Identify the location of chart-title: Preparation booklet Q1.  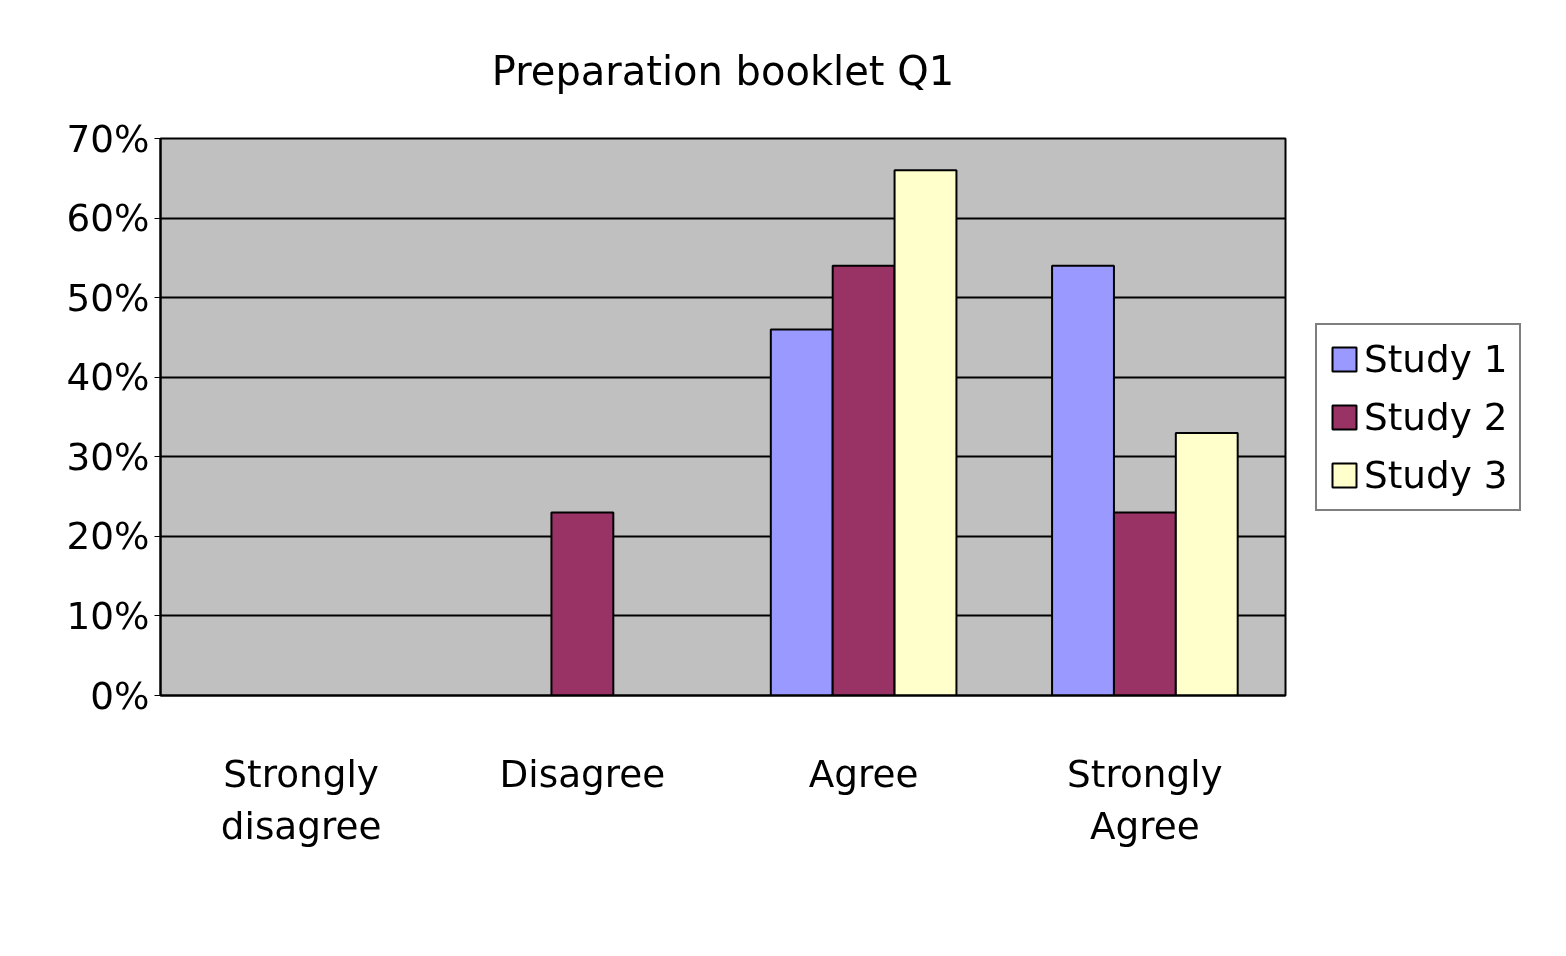
(723, 70).